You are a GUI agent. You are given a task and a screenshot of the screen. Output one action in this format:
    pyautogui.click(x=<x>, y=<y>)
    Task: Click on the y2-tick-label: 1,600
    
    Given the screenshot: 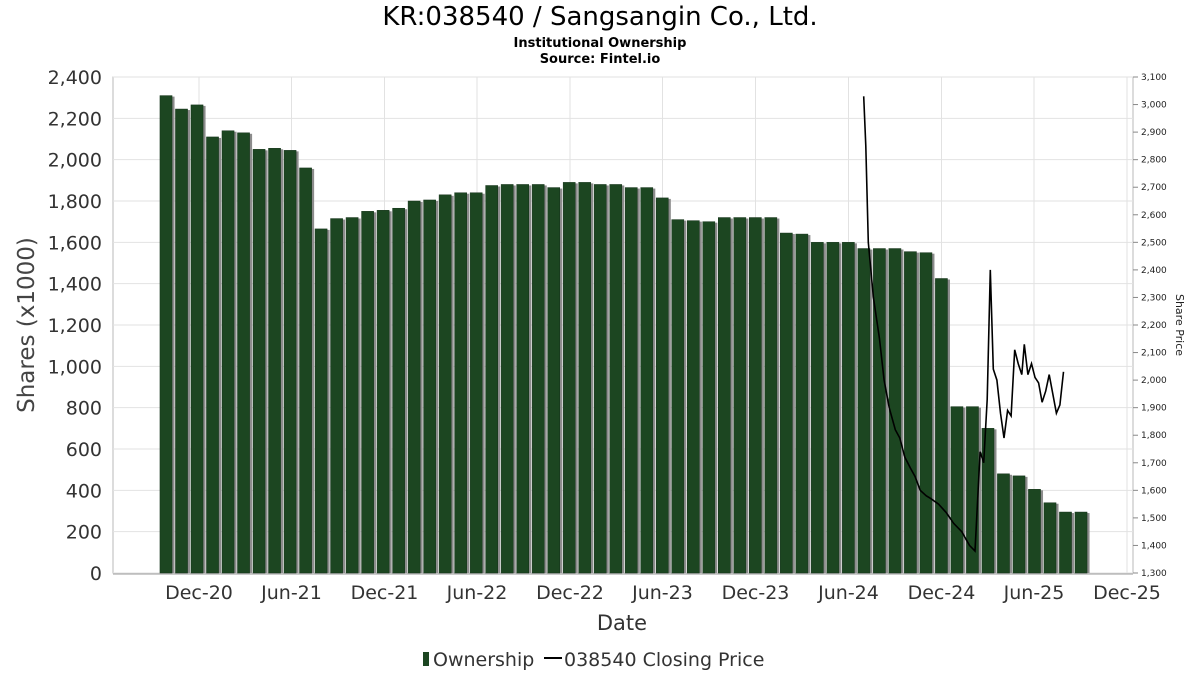 What is the action you would take?
    pyautogui.click(x=1154, y=491)
    